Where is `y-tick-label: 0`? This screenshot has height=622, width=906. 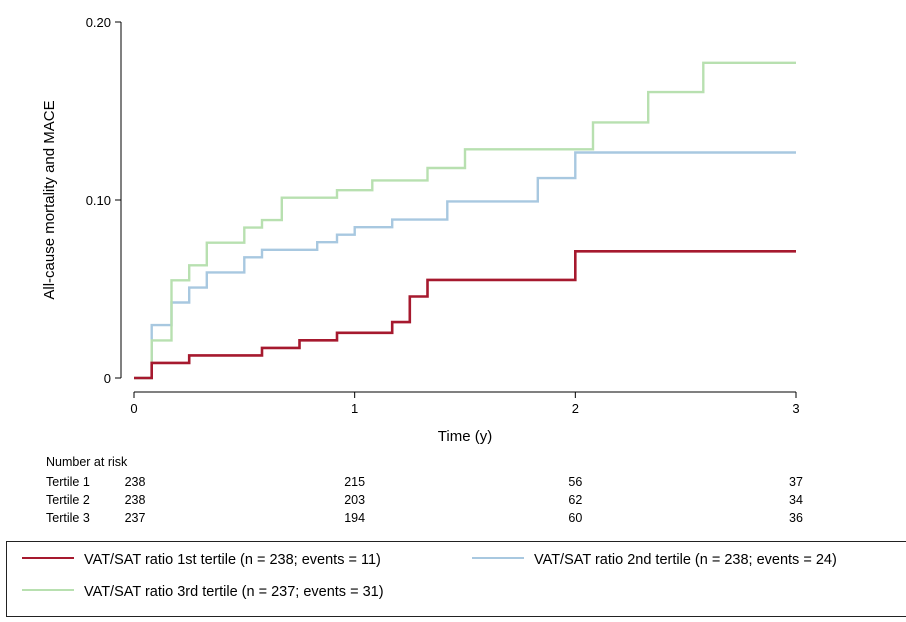 y-tick-label: 0 is located at coordinates (107, 378).